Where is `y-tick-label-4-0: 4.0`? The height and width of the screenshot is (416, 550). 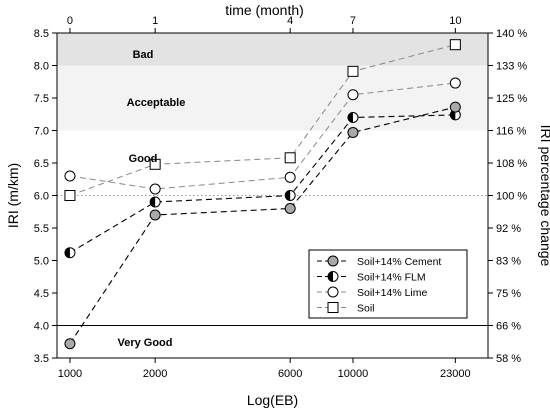
y-tick-label-4-0: 4.0 is located at coordinates (41, 327).